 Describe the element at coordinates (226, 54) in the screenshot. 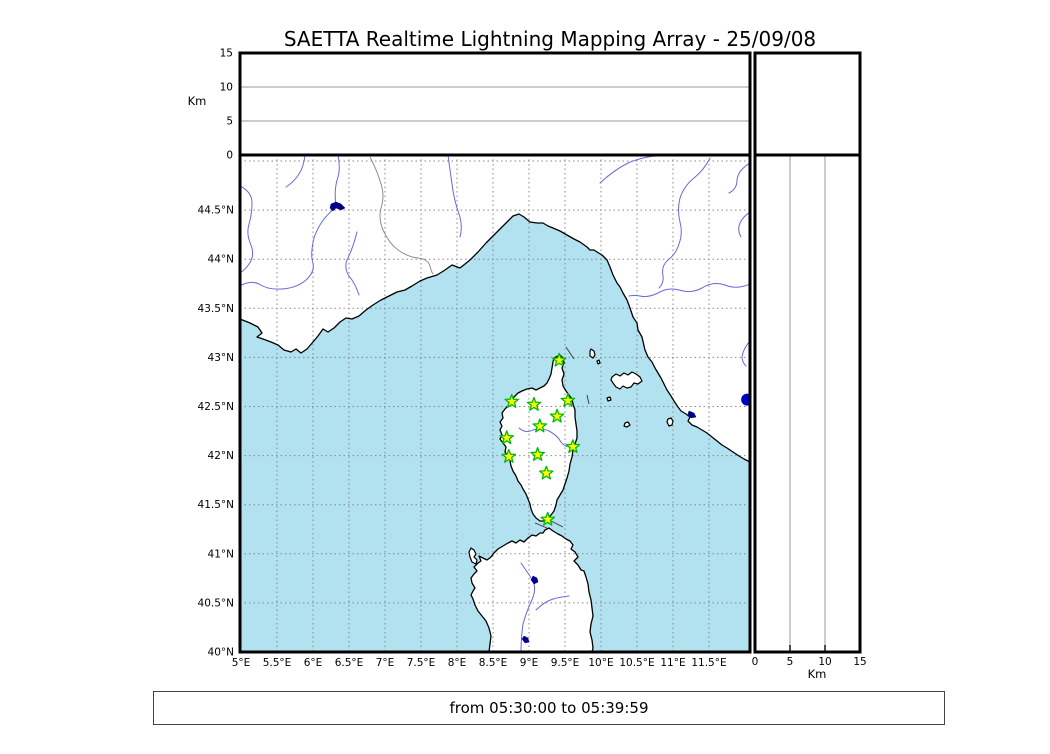

I see `top-alt-tick-label: 15` at that location.